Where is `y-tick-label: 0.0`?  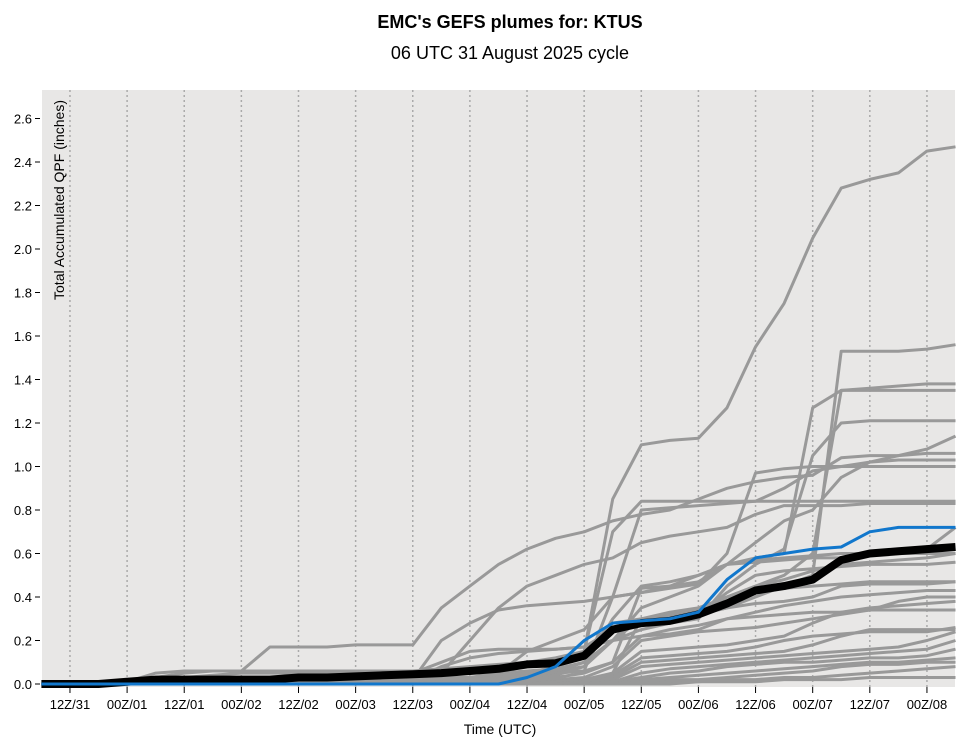
y-tick-label: 0.0 is located at coordinates (23, 684).